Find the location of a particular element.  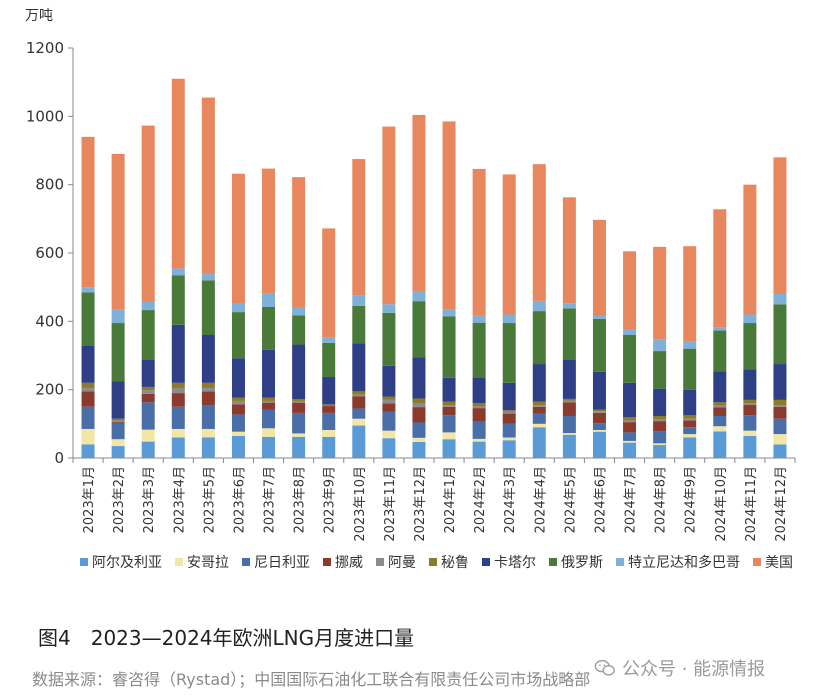

x-category-label: 2024年9月 is located at coordinates (691, 499).